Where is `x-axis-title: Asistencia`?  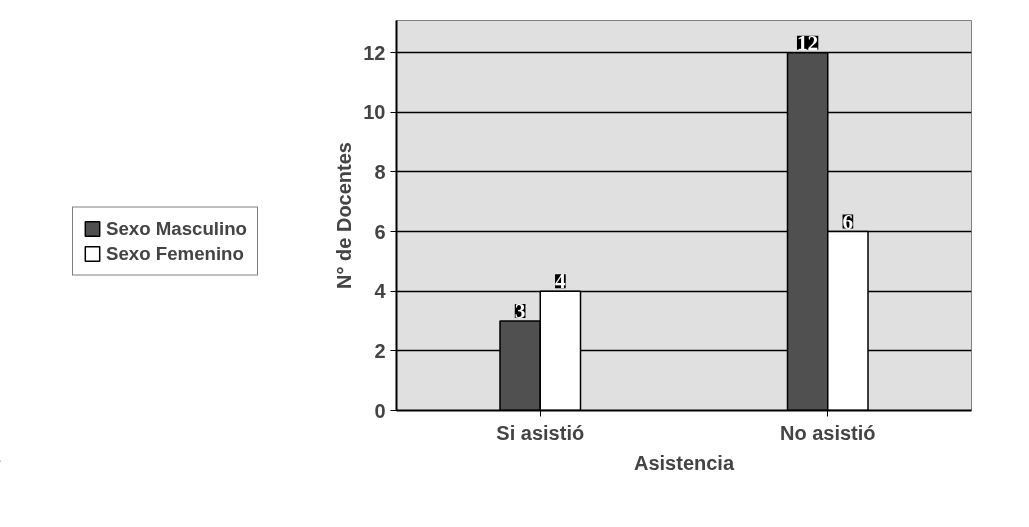 x-axis-title: Asistencia is located at coordinates (684, 462).